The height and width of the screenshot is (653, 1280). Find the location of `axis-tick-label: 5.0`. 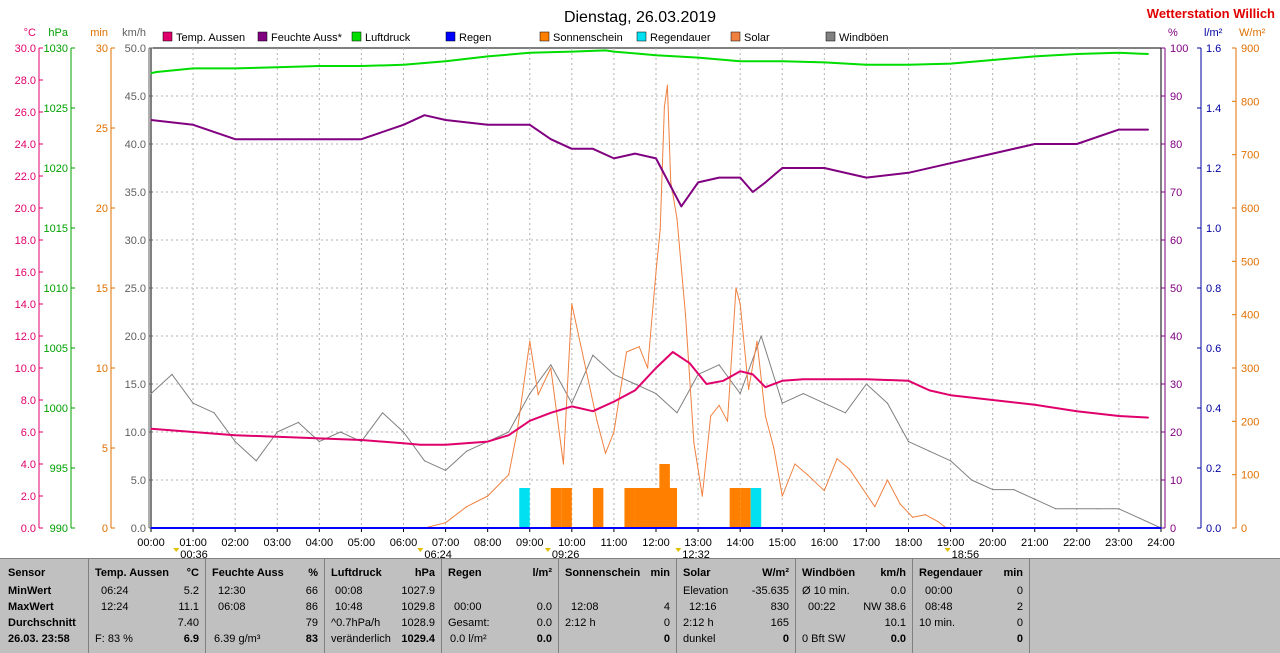

axis-tick-label: 5.0 is located at coordinates (138, 481).